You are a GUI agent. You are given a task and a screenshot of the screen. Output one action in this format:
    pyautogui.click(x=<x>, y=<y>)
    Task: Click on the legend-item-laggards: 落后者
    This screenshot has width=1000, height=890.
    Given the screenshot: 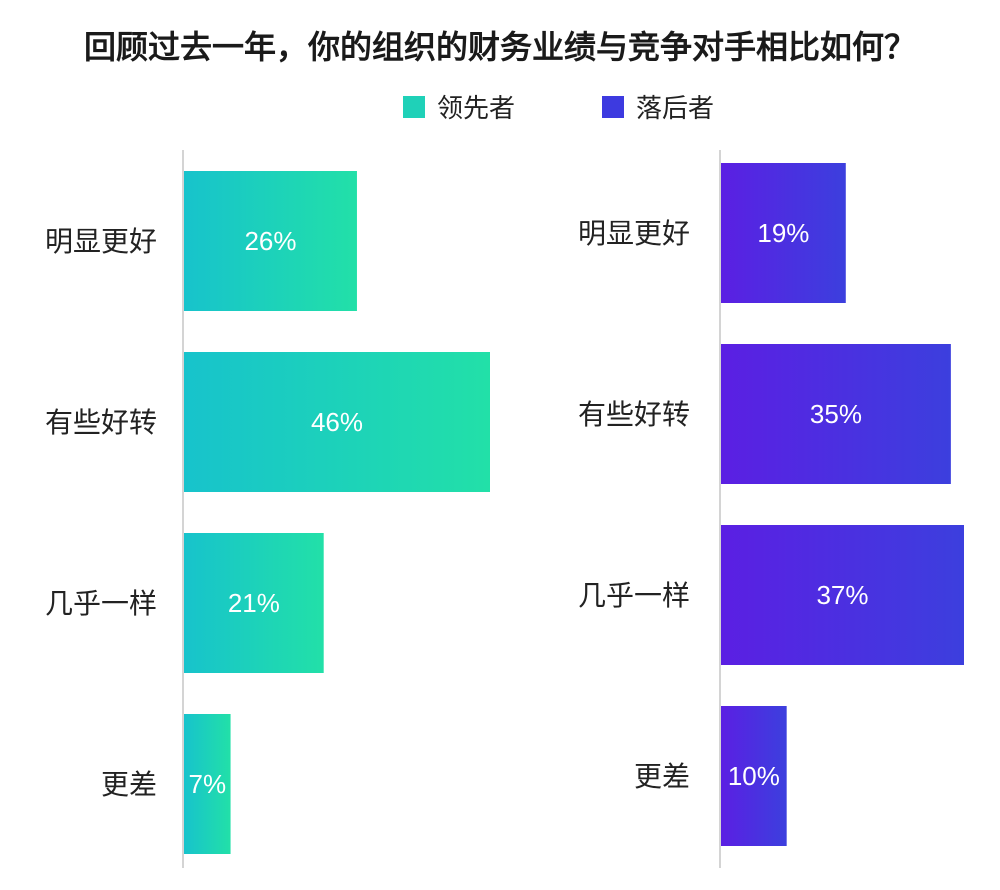 What is the action you would take?
    pyautogui.click(x=658, y=106)
    